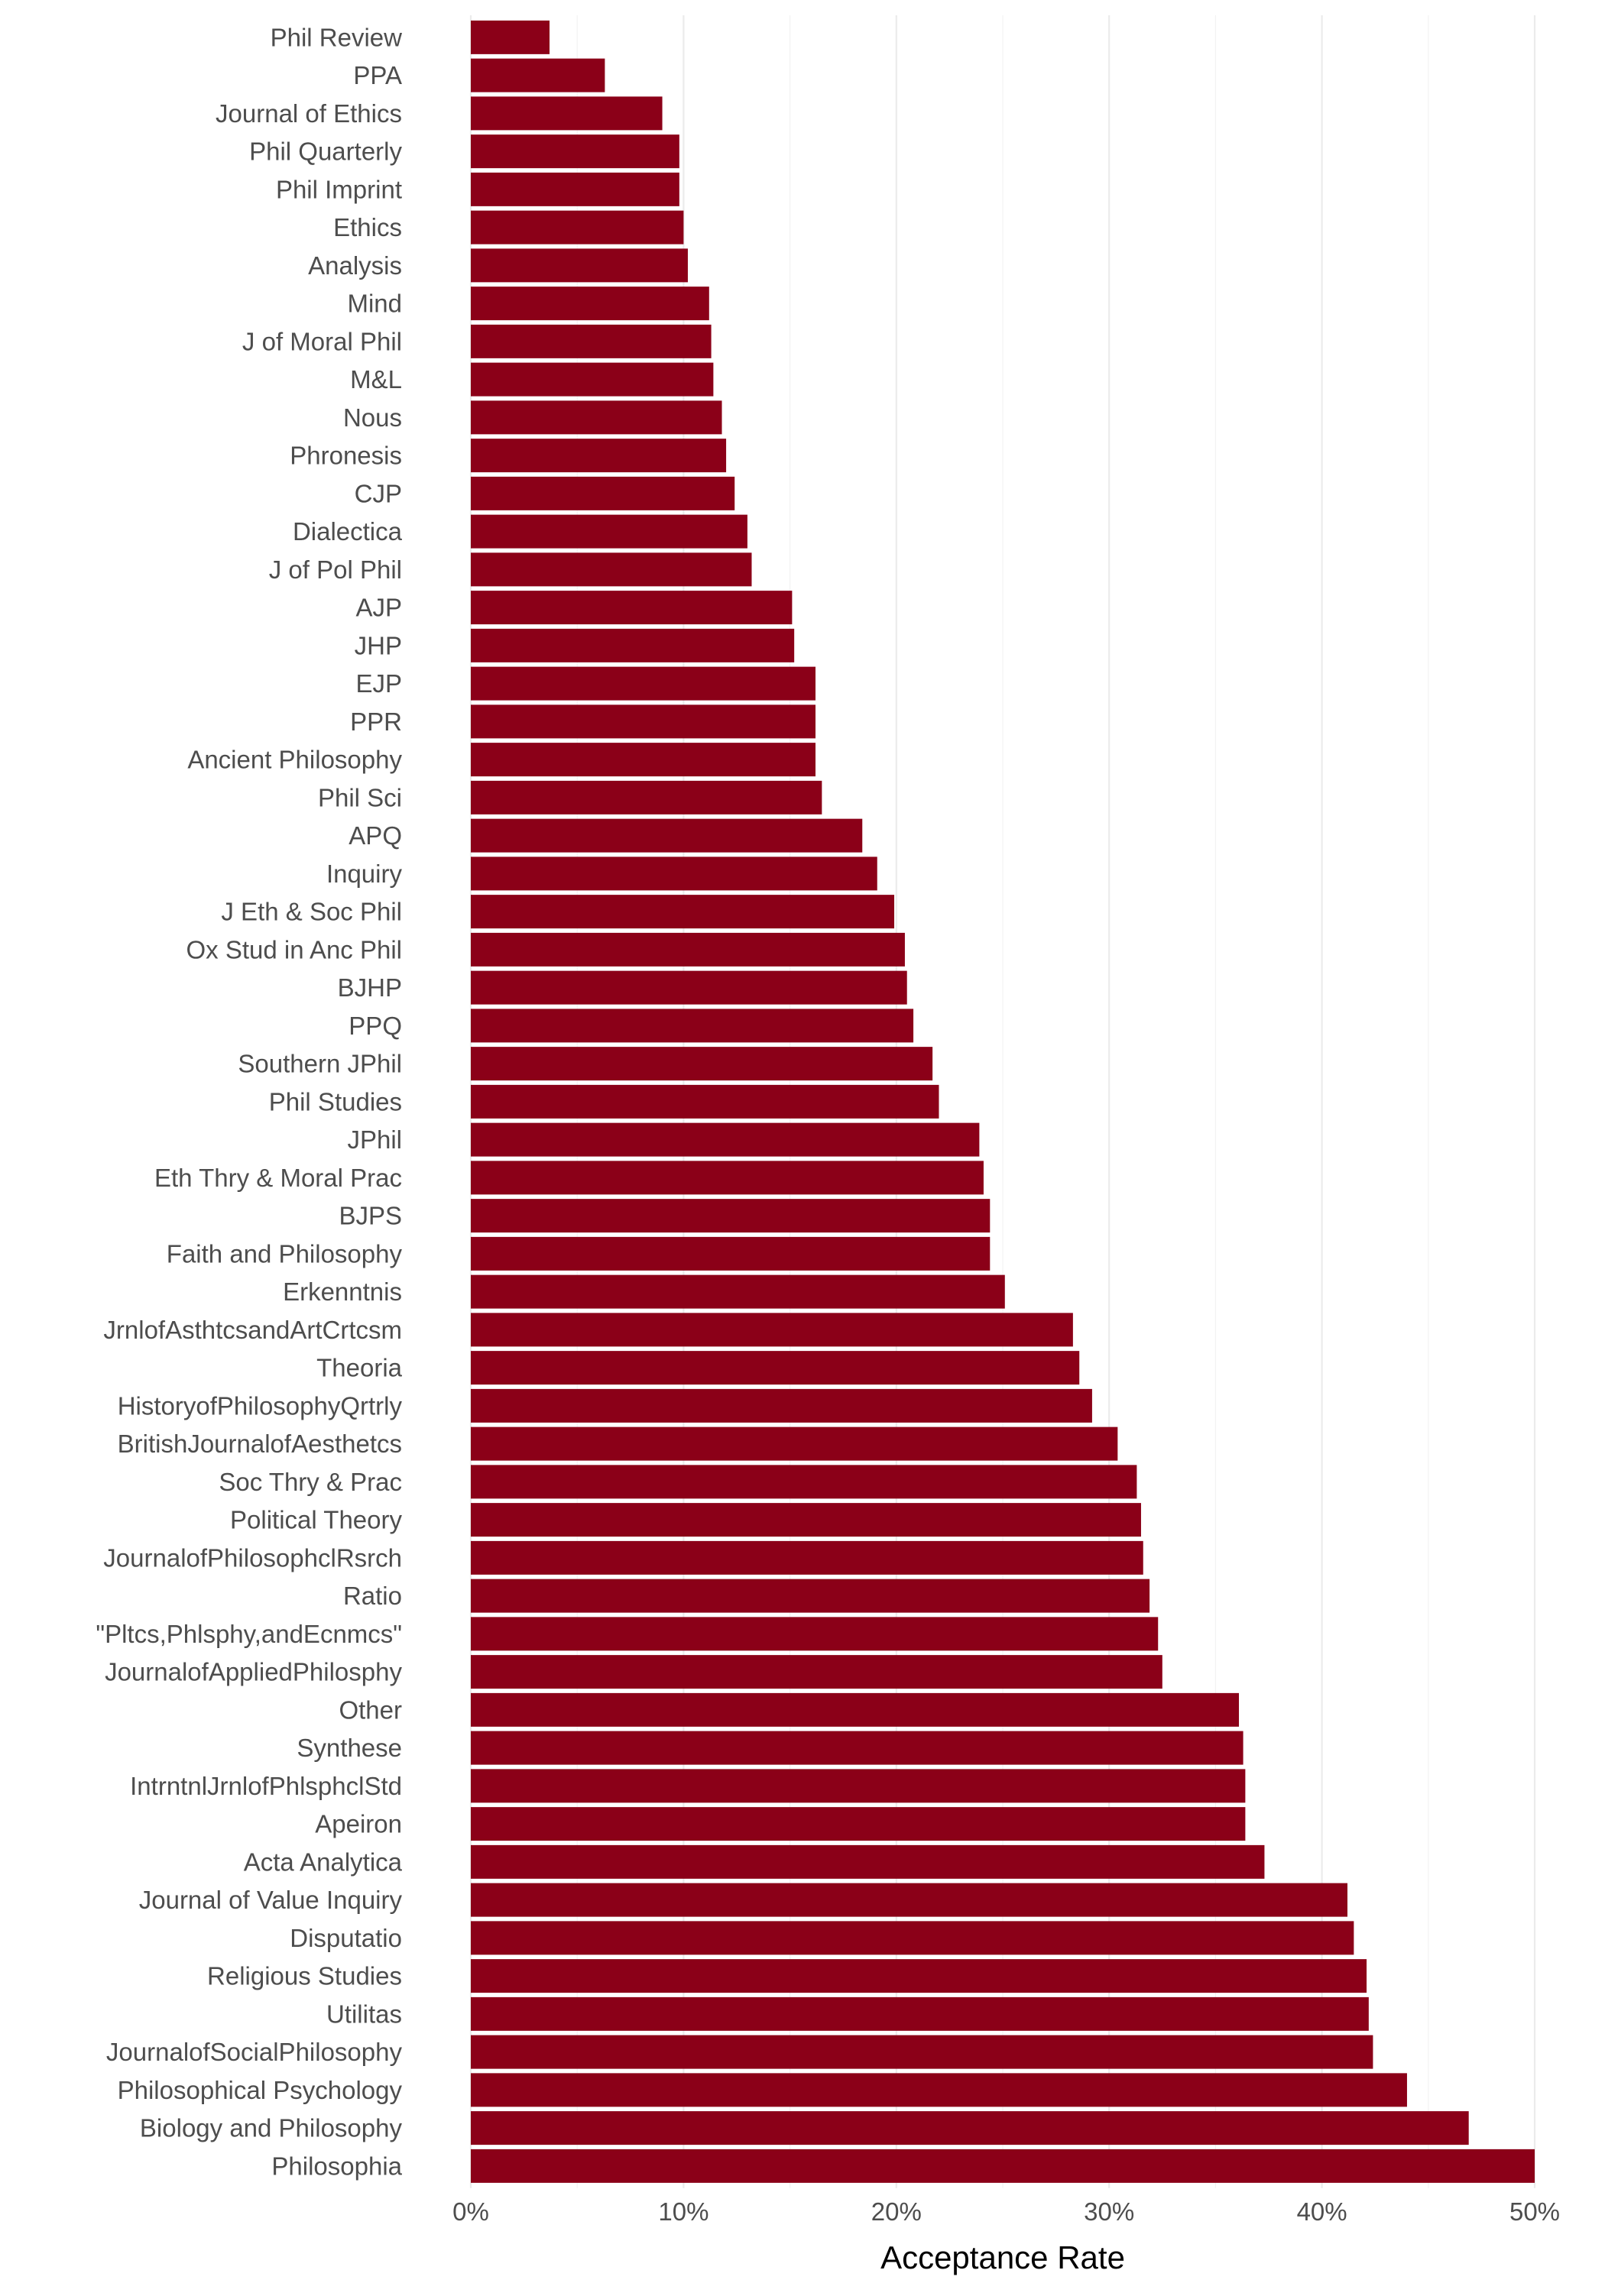 This screenshot has height=2296, width=1605. I want to click on category-label: J Eth & Soc Phil, so click(311, 912).